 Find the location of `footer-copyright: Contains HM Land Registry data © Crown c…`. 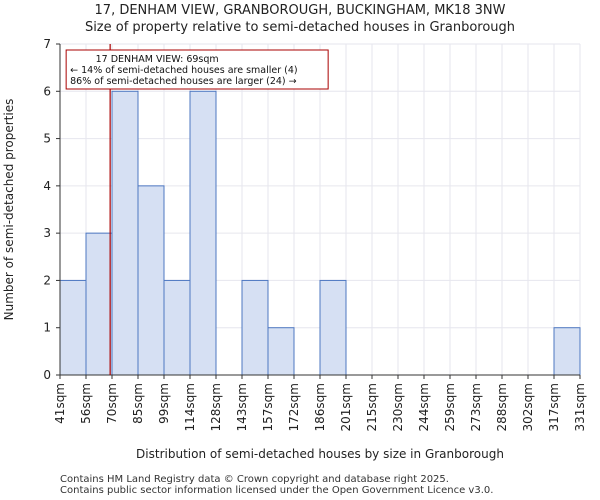

footer-copyright: Contains HM Land Registry data © Crown c… is located at coordinates (254, 479).